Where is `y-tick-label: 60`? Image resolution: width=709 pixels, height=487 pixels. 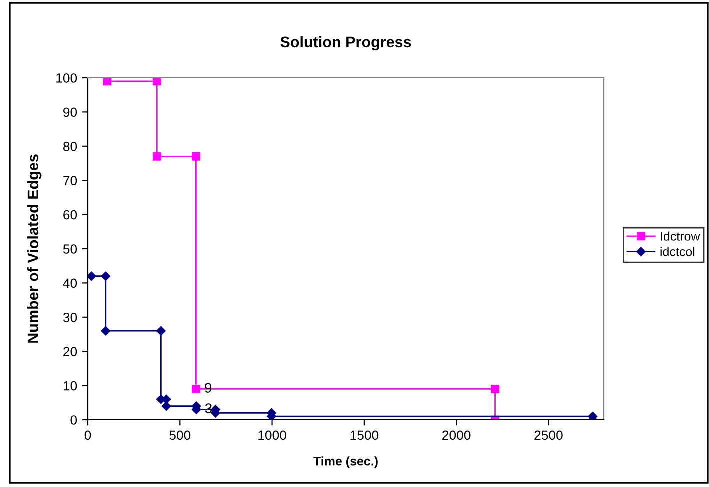
y-tick-label: 60 is located at coordinates (71, 215).